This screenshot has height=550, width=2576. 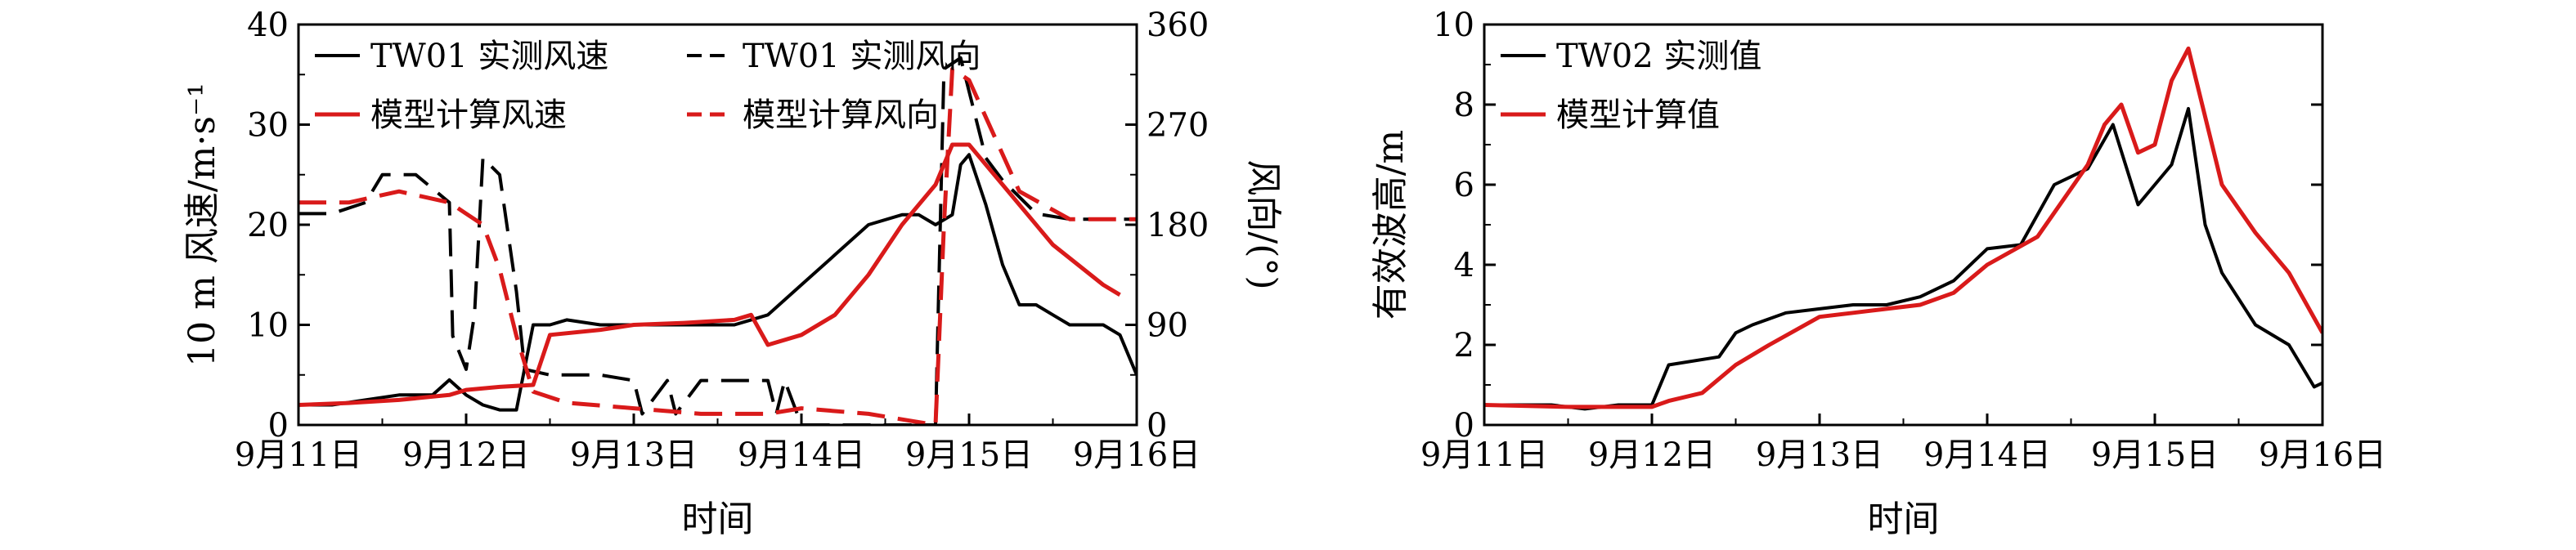 I want to click on y2-tick-label: 0, so click(x=1157, y=426).